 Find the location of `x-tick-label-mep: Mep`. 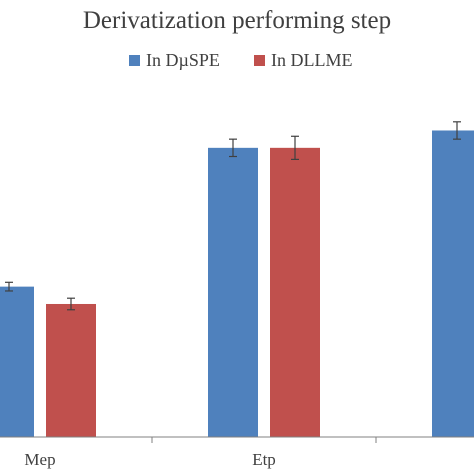

x-tick-label-mep: Mep is located at coordinates (39, 459).